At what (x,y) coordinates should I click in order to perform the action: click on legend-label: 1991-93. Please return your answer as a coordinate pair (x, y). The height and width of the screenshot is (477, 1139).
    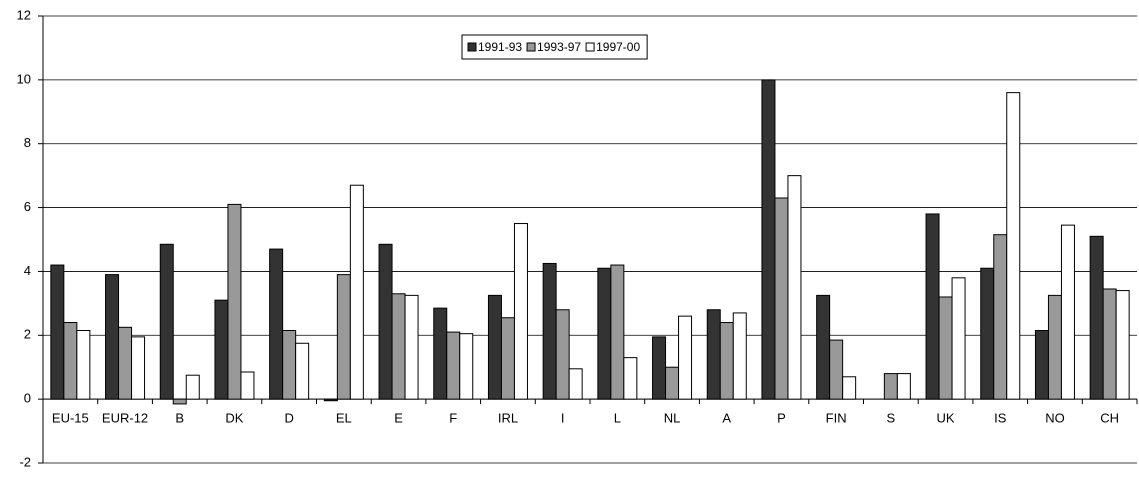
    Looking at the image, I should click on (500, 47).